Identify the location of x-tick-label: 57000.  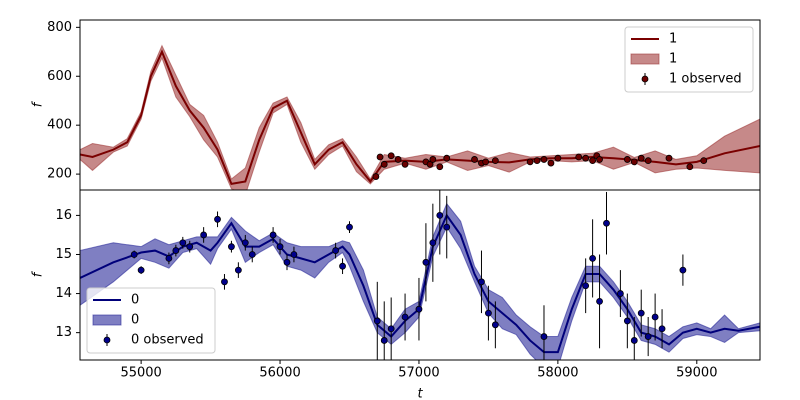
(418, 373).